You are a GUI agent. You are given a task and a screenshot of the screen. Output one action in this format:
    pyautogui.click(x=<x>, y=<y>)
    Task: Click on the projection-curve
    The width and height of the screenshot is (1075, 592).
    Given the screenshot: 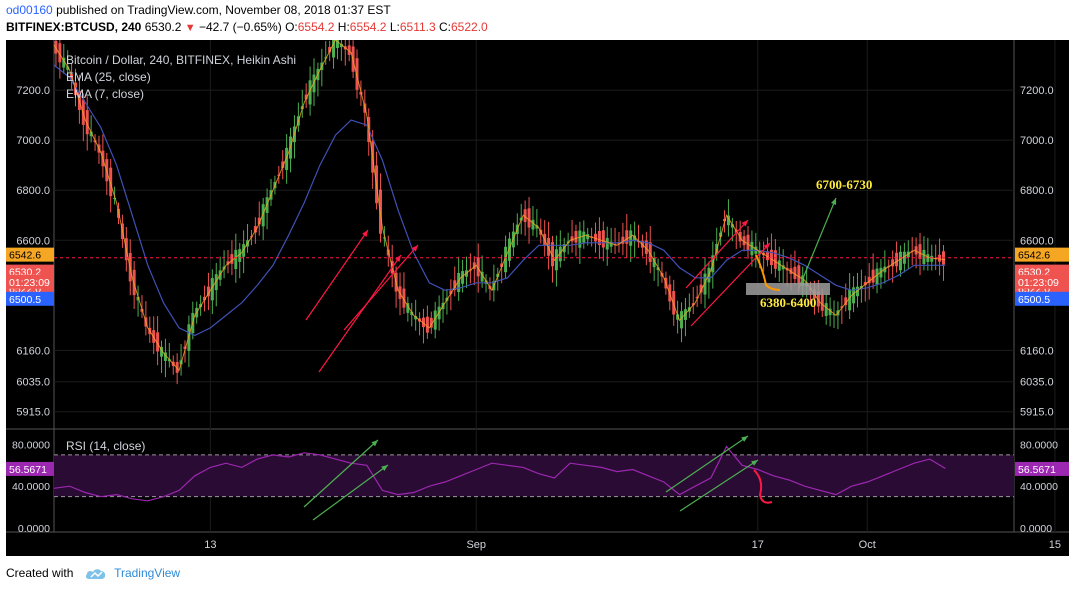 What is the action you would take?
    pyautogui.click(x=768, y=272)
    